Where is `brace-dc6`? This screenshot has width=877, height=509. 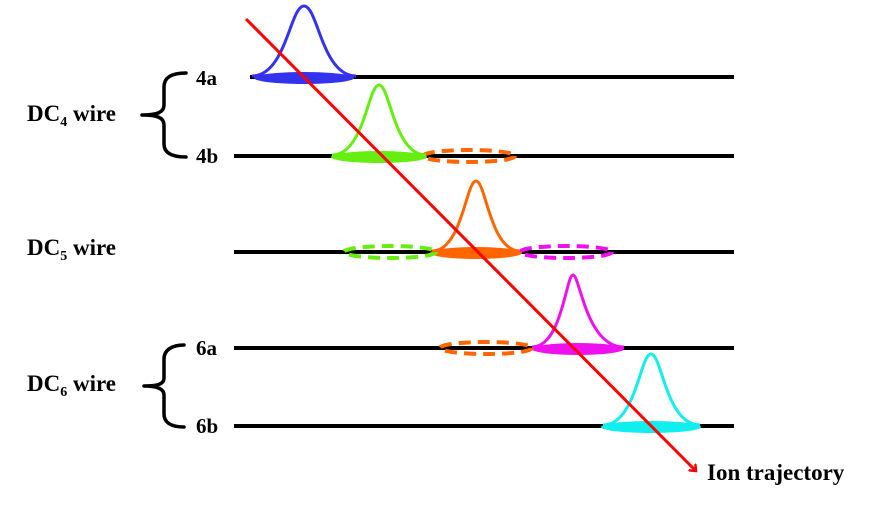 brace-dc6 is located at coordinates (164, 386).